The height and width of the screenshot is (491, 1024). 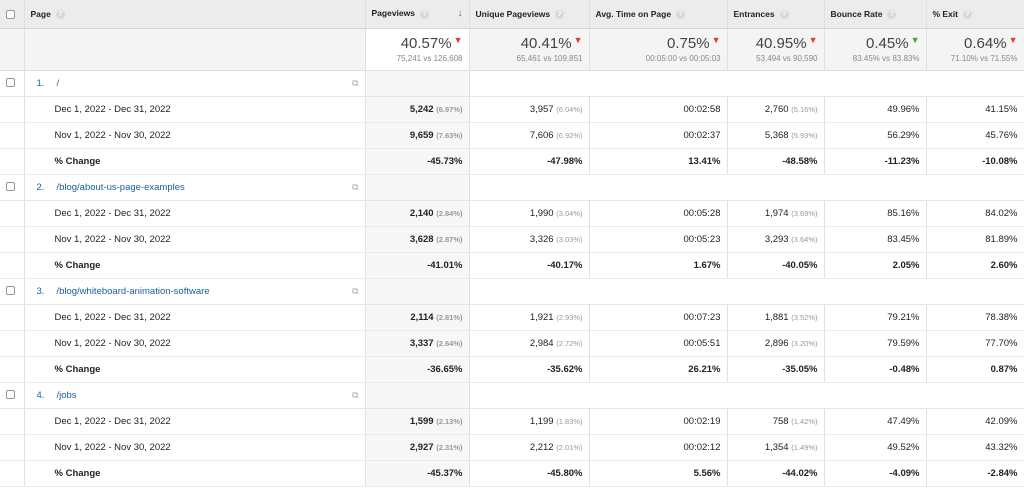 I want to click on pageviews-cell: 2,927 (2.31%), so click(x=417, y=447).